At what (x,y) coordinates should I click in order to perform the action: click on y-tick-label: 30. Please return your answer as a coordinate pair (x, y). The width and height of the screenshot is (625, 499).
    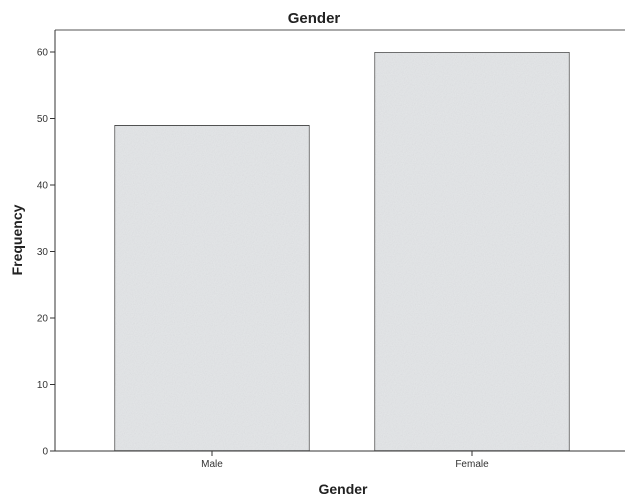
    Looking at the image, I should click on (43, 252).